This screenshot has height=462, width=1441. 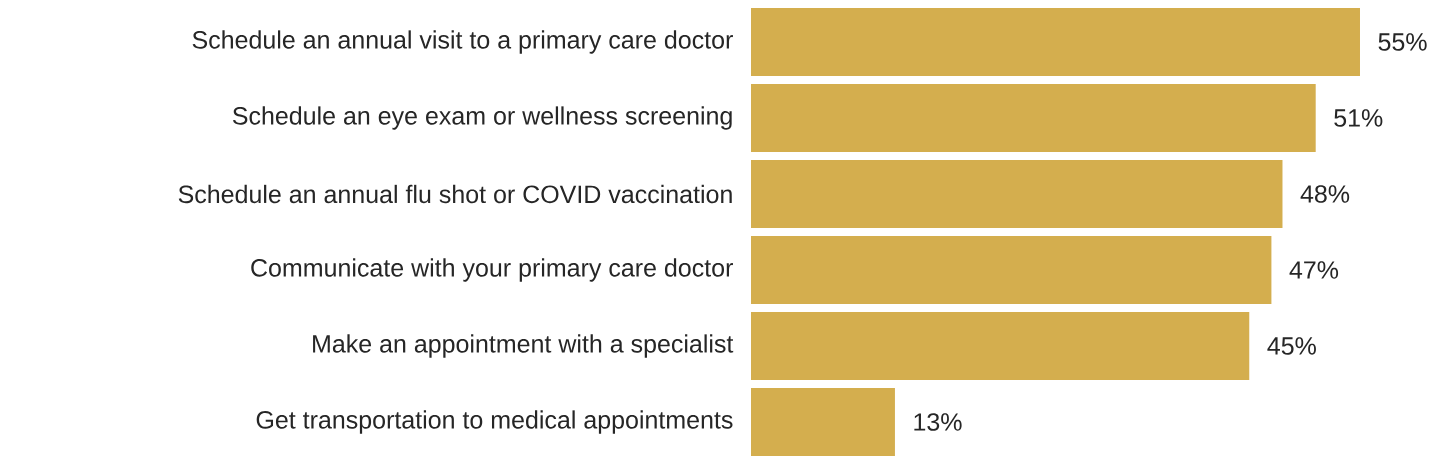 What do you see at coordinates (1358, 118) in the screenshot?
I see `data-label: 51%` at bounding box center [1358, 118].